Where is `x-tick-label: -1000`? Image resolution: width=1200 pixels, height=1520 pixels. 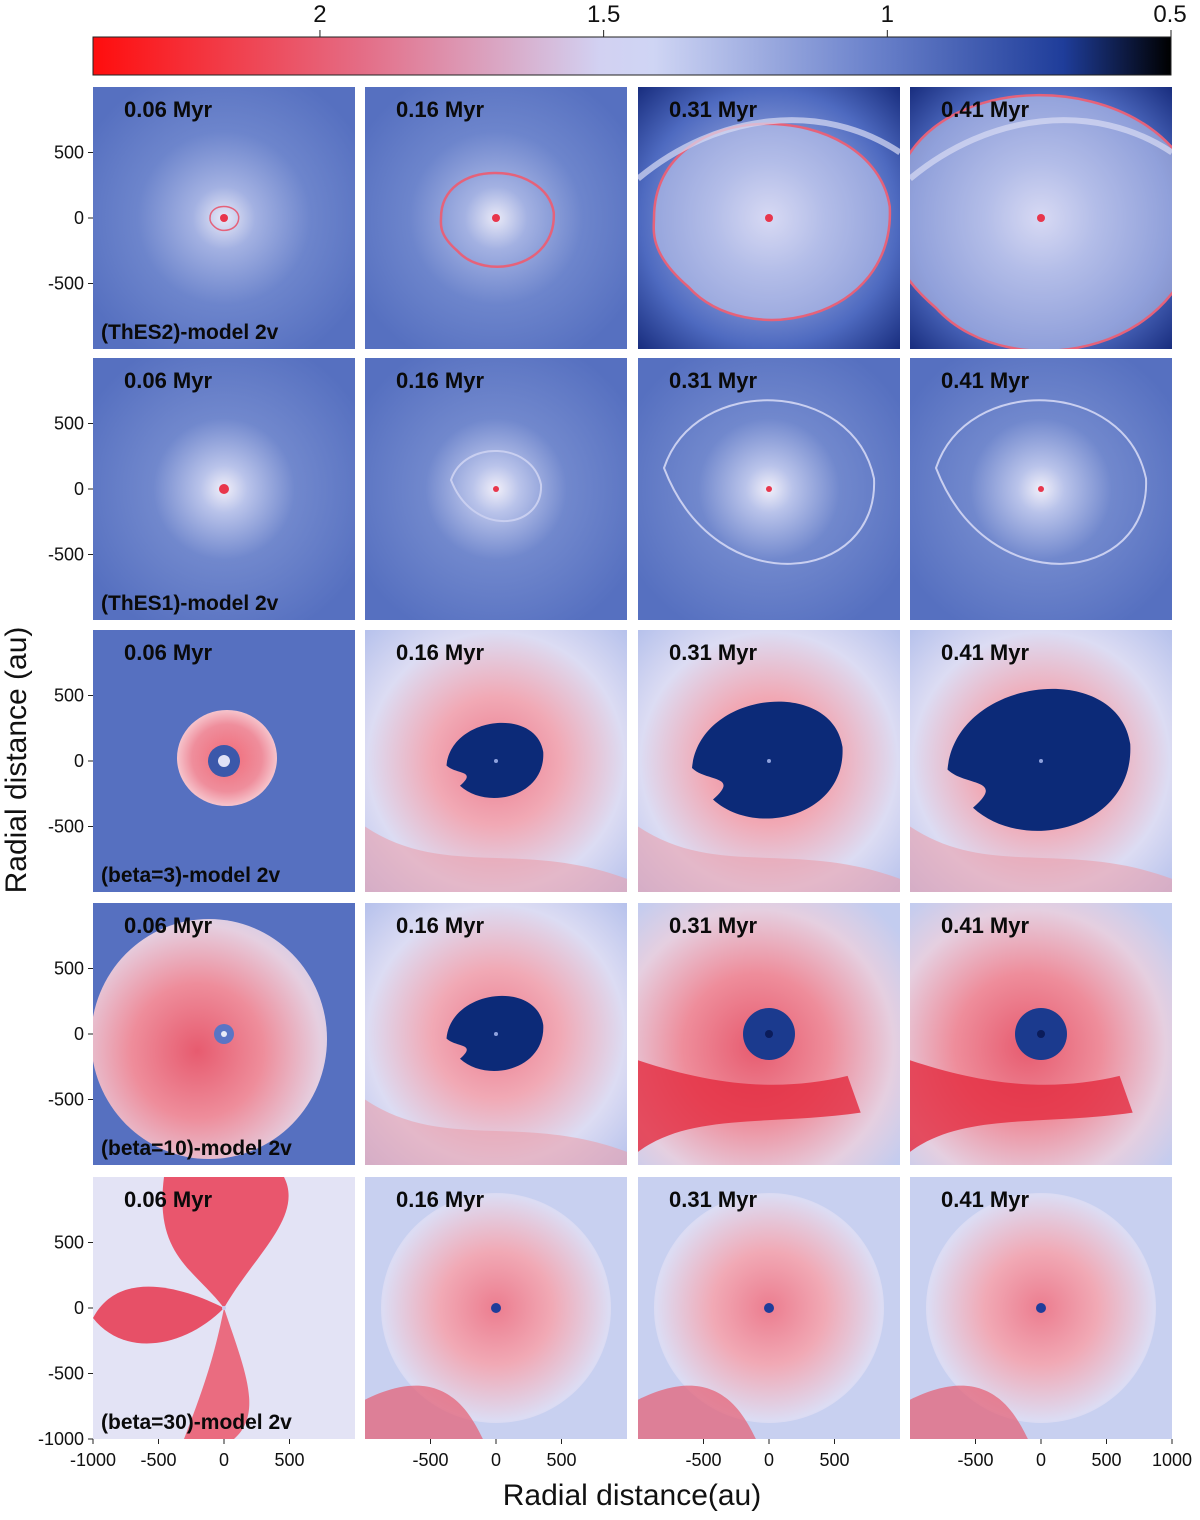 x-tick-label: -1000 is located at coordinates (93, 1460).